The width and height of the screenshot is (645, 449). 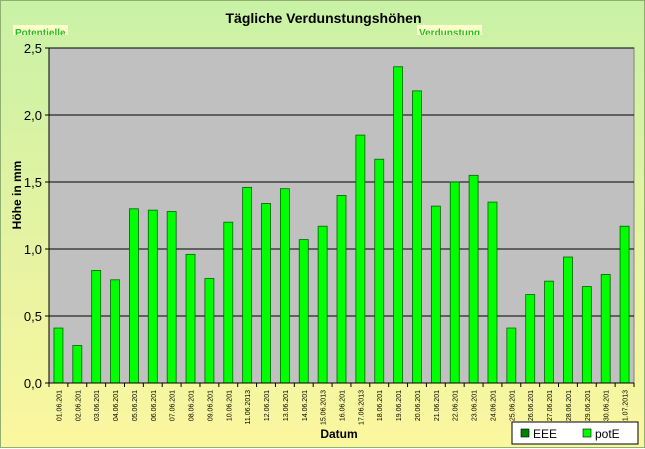 I want to click on x-tick-label: 23.06.201, so click(x=475, y=405).